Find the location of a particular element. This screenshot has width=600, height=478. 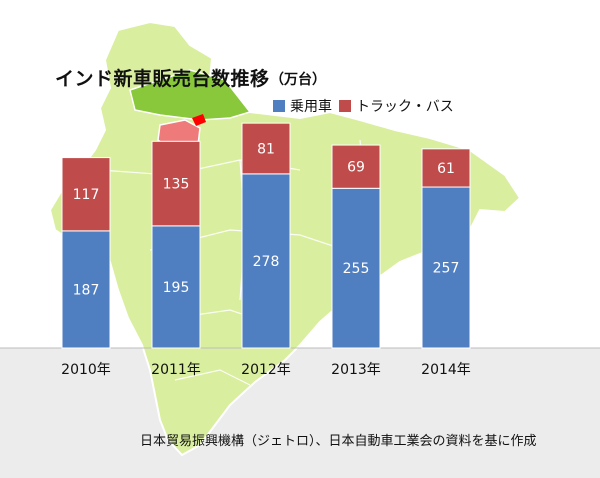

data-label-truck-bus-2: 81 is located at coordinates (266, 150).